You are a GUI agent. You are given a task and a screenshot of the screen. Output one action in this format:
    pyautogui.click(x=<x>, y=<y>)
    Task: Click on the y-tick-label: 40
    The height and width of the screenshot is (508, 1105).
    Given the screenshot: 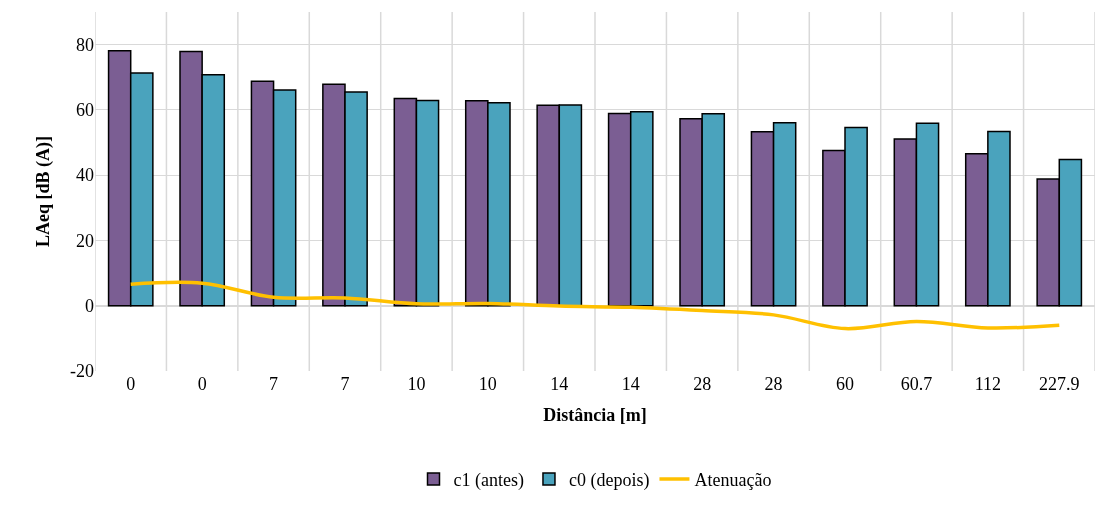 What is the action you would take?
    pyautogui.click(x=85, y=175)
    